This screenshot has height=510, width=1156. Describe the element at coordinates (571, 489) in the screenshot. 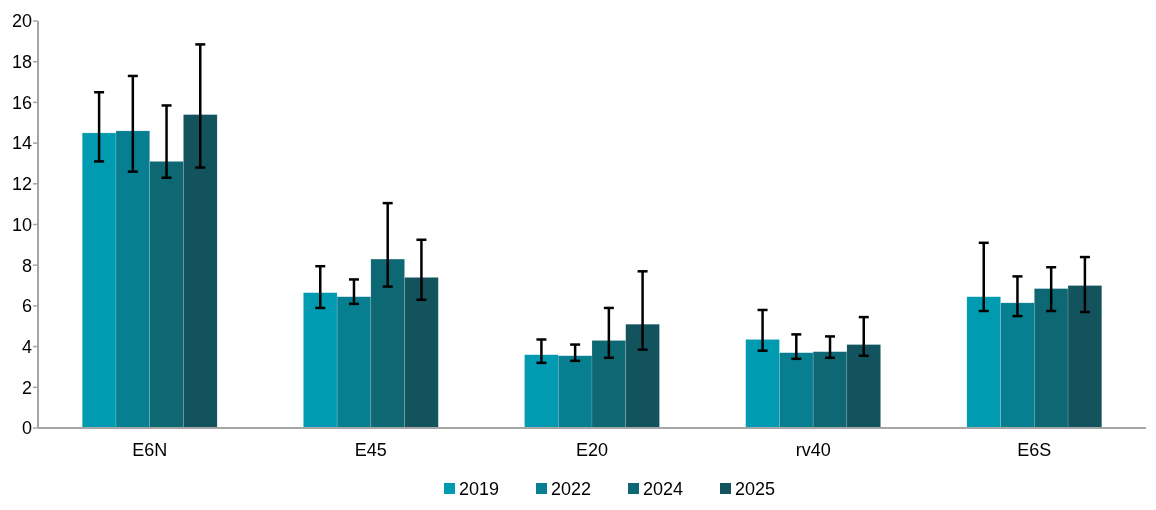

I see `legend-label: 2022` at that location.